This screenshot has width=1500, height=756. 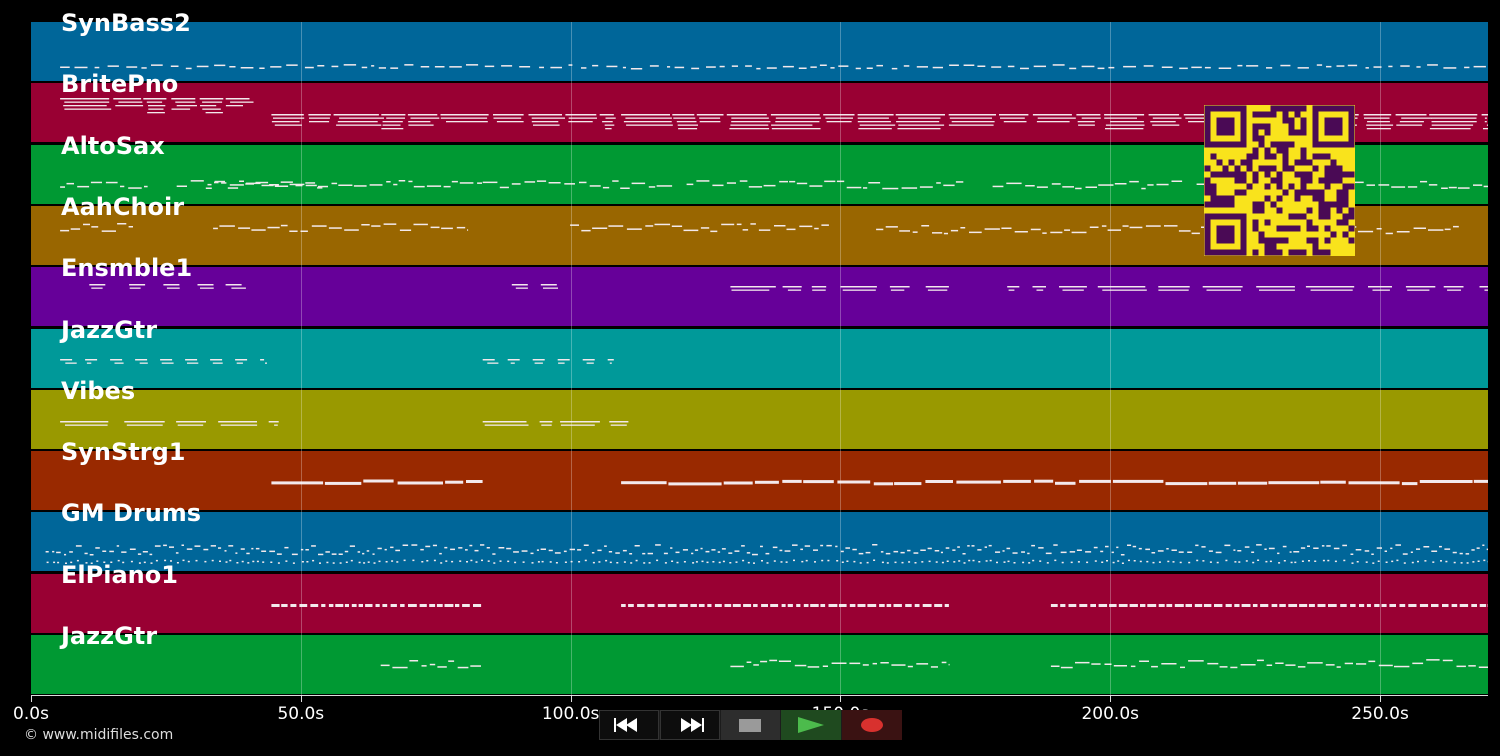 What do you see at coordinates (1279, 180) in the screenshot?
I see `qr-code` at bounding box center [1279, 180].